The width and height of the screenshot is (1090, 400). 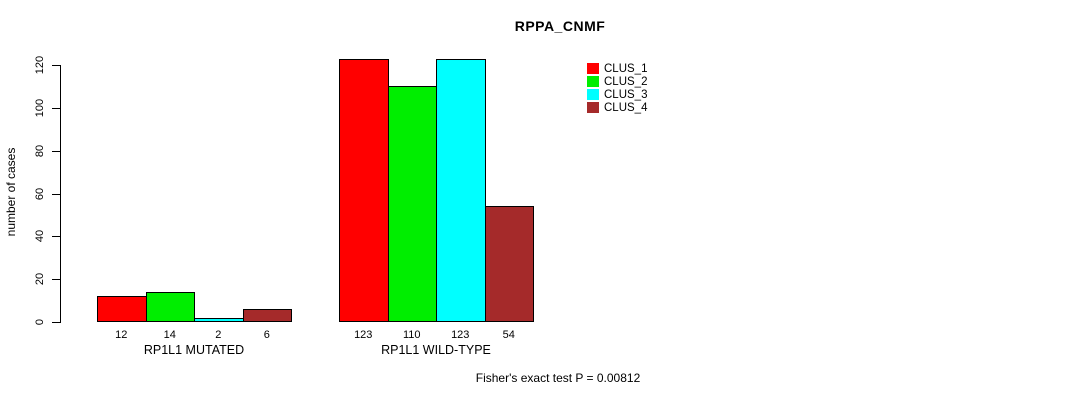 I want to click on bar-value-label: 6, so click(x=266, y=335).